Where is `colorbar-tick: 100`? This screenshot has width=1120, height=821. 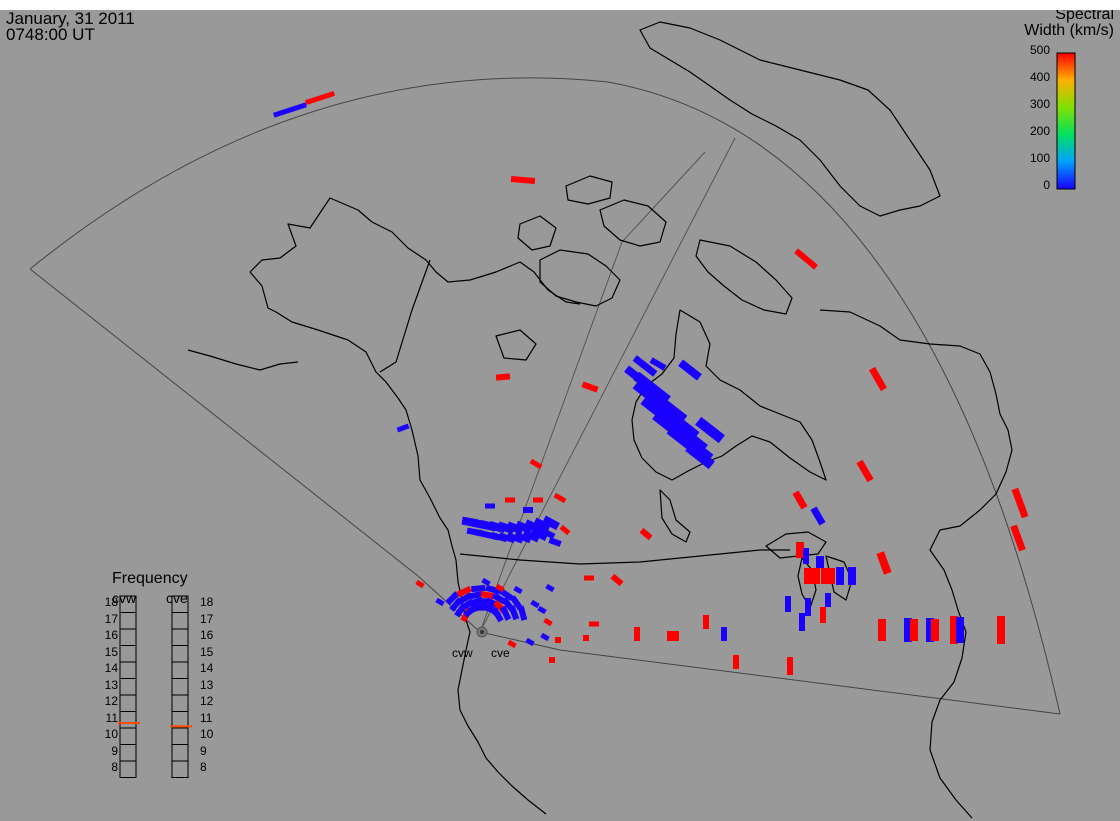 colorbar-tick: 100 is located at coordinates (1039, 158).